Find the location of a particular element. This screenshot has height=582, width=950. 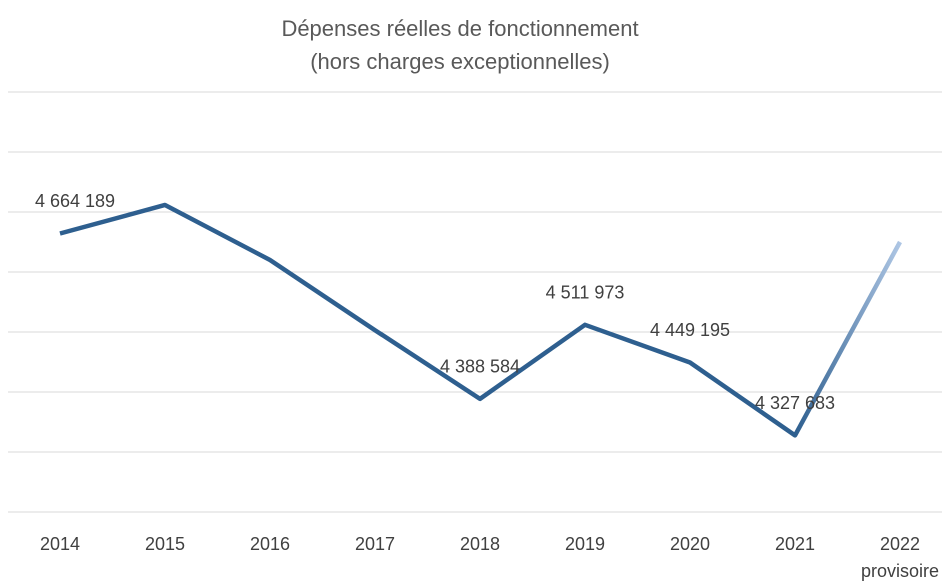

data-label: 4 664 189 is located at coordinates (75, 201).